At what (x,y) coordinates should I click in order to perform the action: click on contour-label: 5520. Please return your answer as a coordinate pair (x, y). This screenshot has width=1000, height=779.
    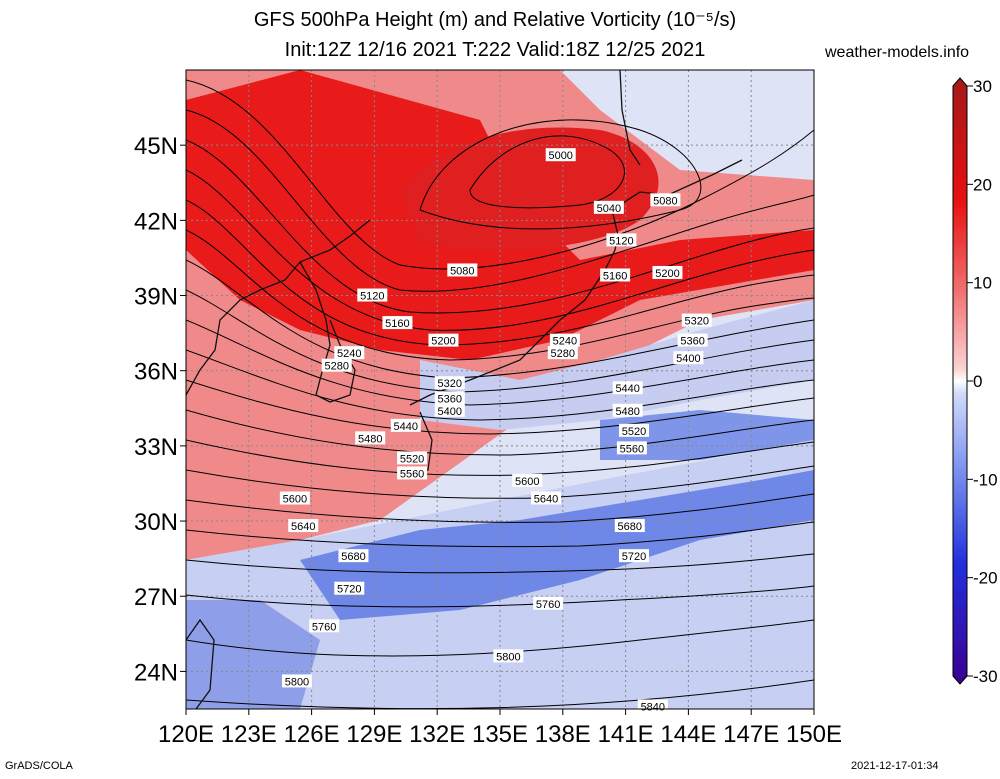
    Looking at the image, I should click on (634, 432).